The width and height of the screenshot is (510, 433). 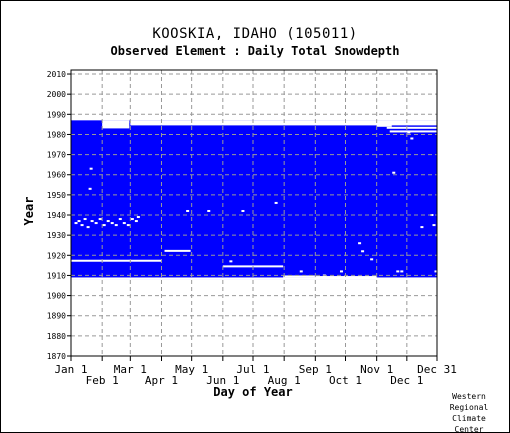 What do you see at coordinates (56, 155) in the screenshot?
I see `y-tick-label: 1970` at bounding box center [56, 155].